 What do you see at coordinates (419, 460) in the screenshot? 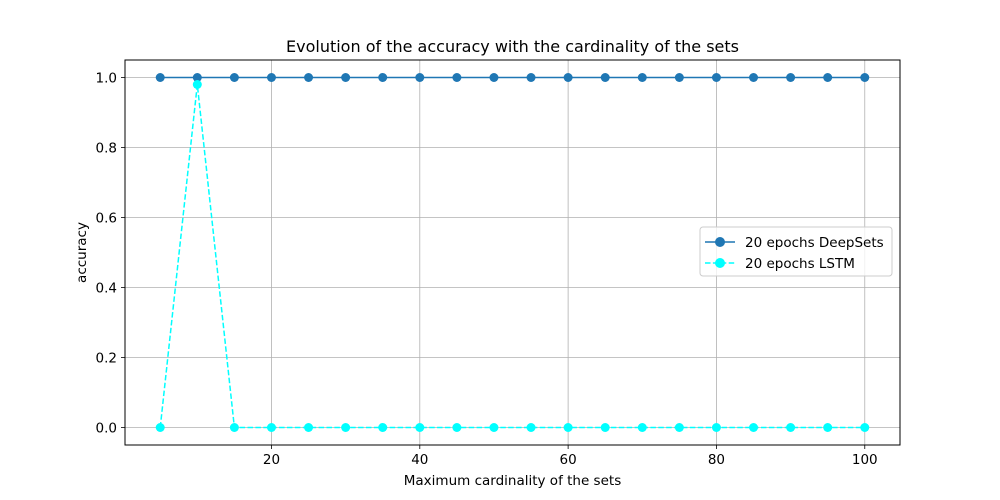
I see `x-tick-label: 40` at bounding box center [419, 460].